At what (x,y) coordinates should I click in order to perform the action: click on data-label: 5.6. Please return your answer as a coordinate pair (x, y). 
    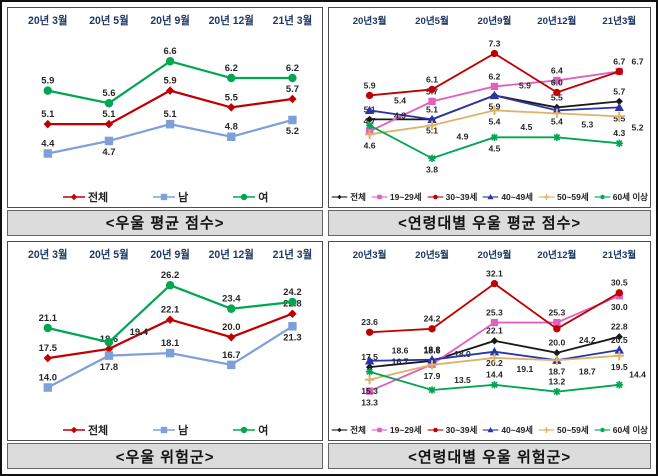
    Looking at the image, I should click on (108, 93).